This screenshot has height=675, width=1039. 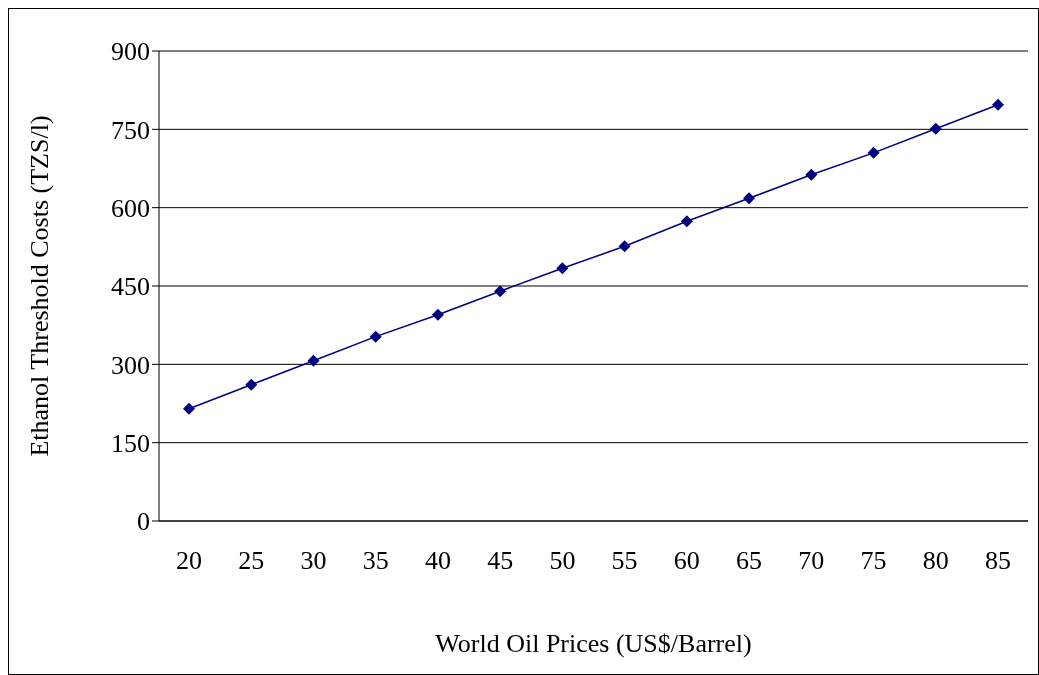 What do you see at coordinates (749, 561) in the screenshot?
I see `x-tick-label: 65` at bounding box center [749, 561].